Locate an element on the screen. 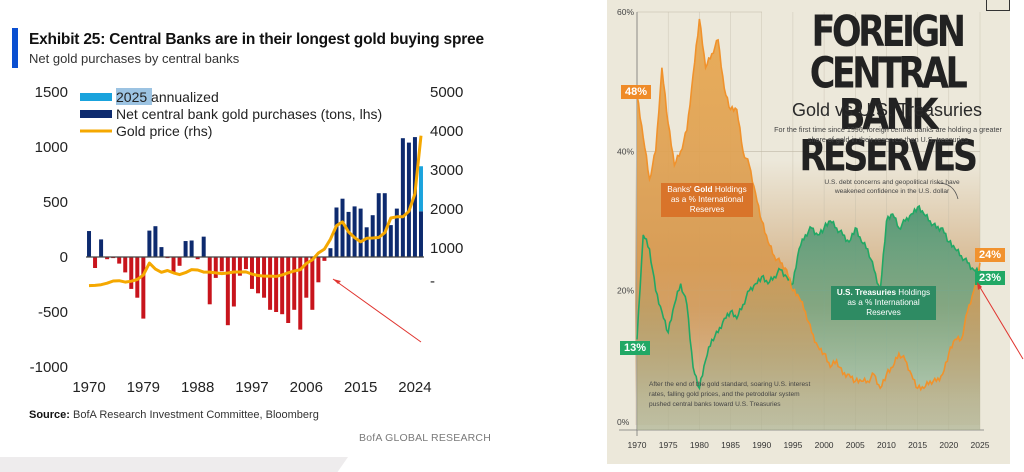 The image size is (1024, 472). bar-1978 is located at coordinates (137, 277).